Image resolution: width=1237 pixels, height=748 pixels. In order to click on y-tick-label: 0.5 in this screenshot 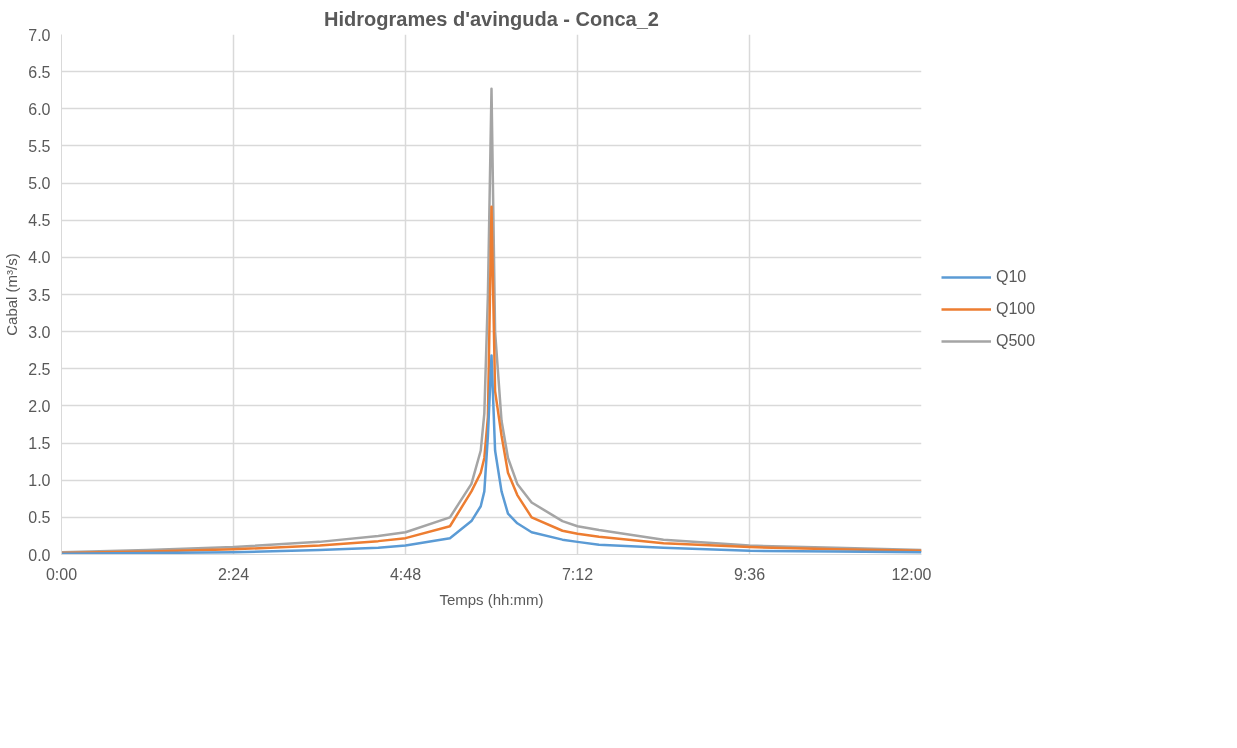, I will do `click(39, 518)`.